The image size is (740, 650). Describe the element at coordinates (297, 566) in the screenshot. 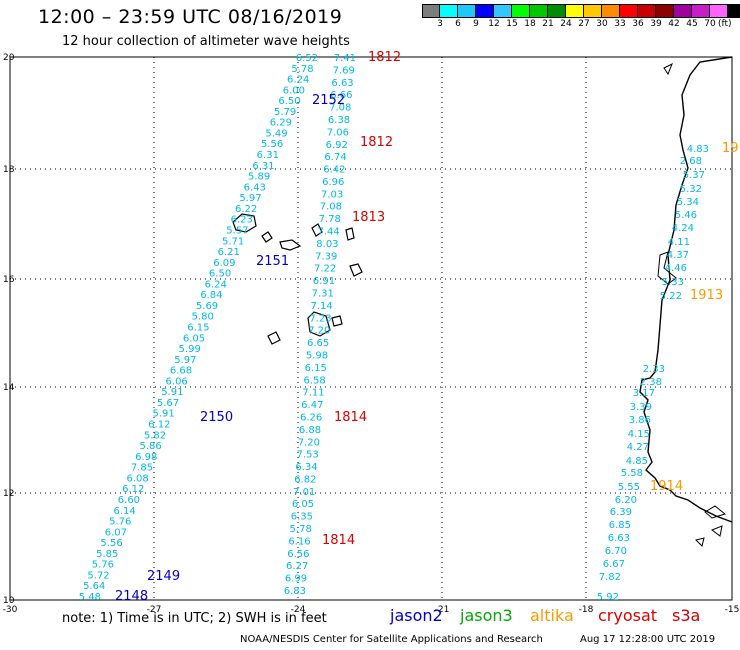

I see `wave-height-value: 6.27` at that location.